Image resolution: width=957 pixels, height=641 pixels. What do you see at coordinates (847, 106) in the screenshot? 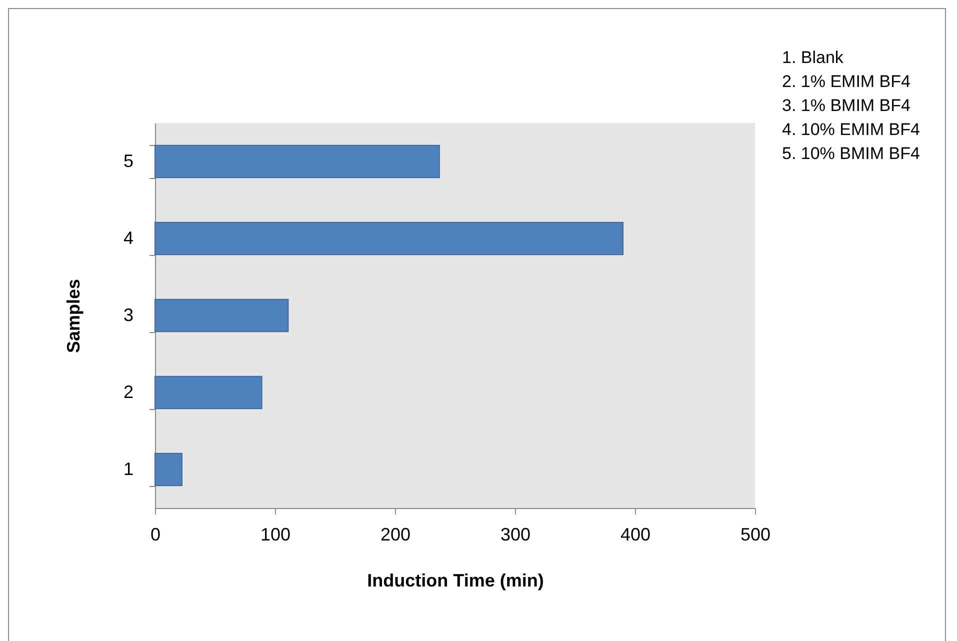
I see `text: 3. 1% BMIM BF4` at bounding box center [847, 106].